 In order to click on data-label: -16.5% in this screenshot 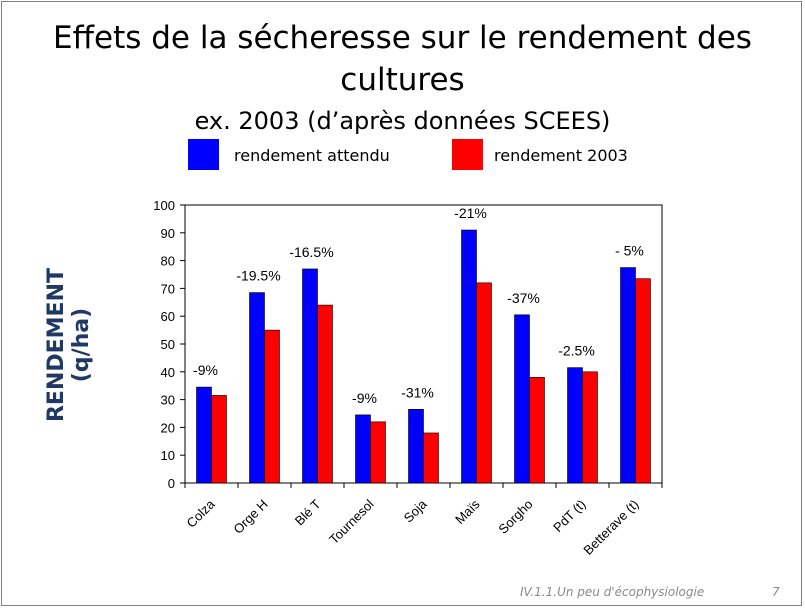, I will do `click(311, 252)`.